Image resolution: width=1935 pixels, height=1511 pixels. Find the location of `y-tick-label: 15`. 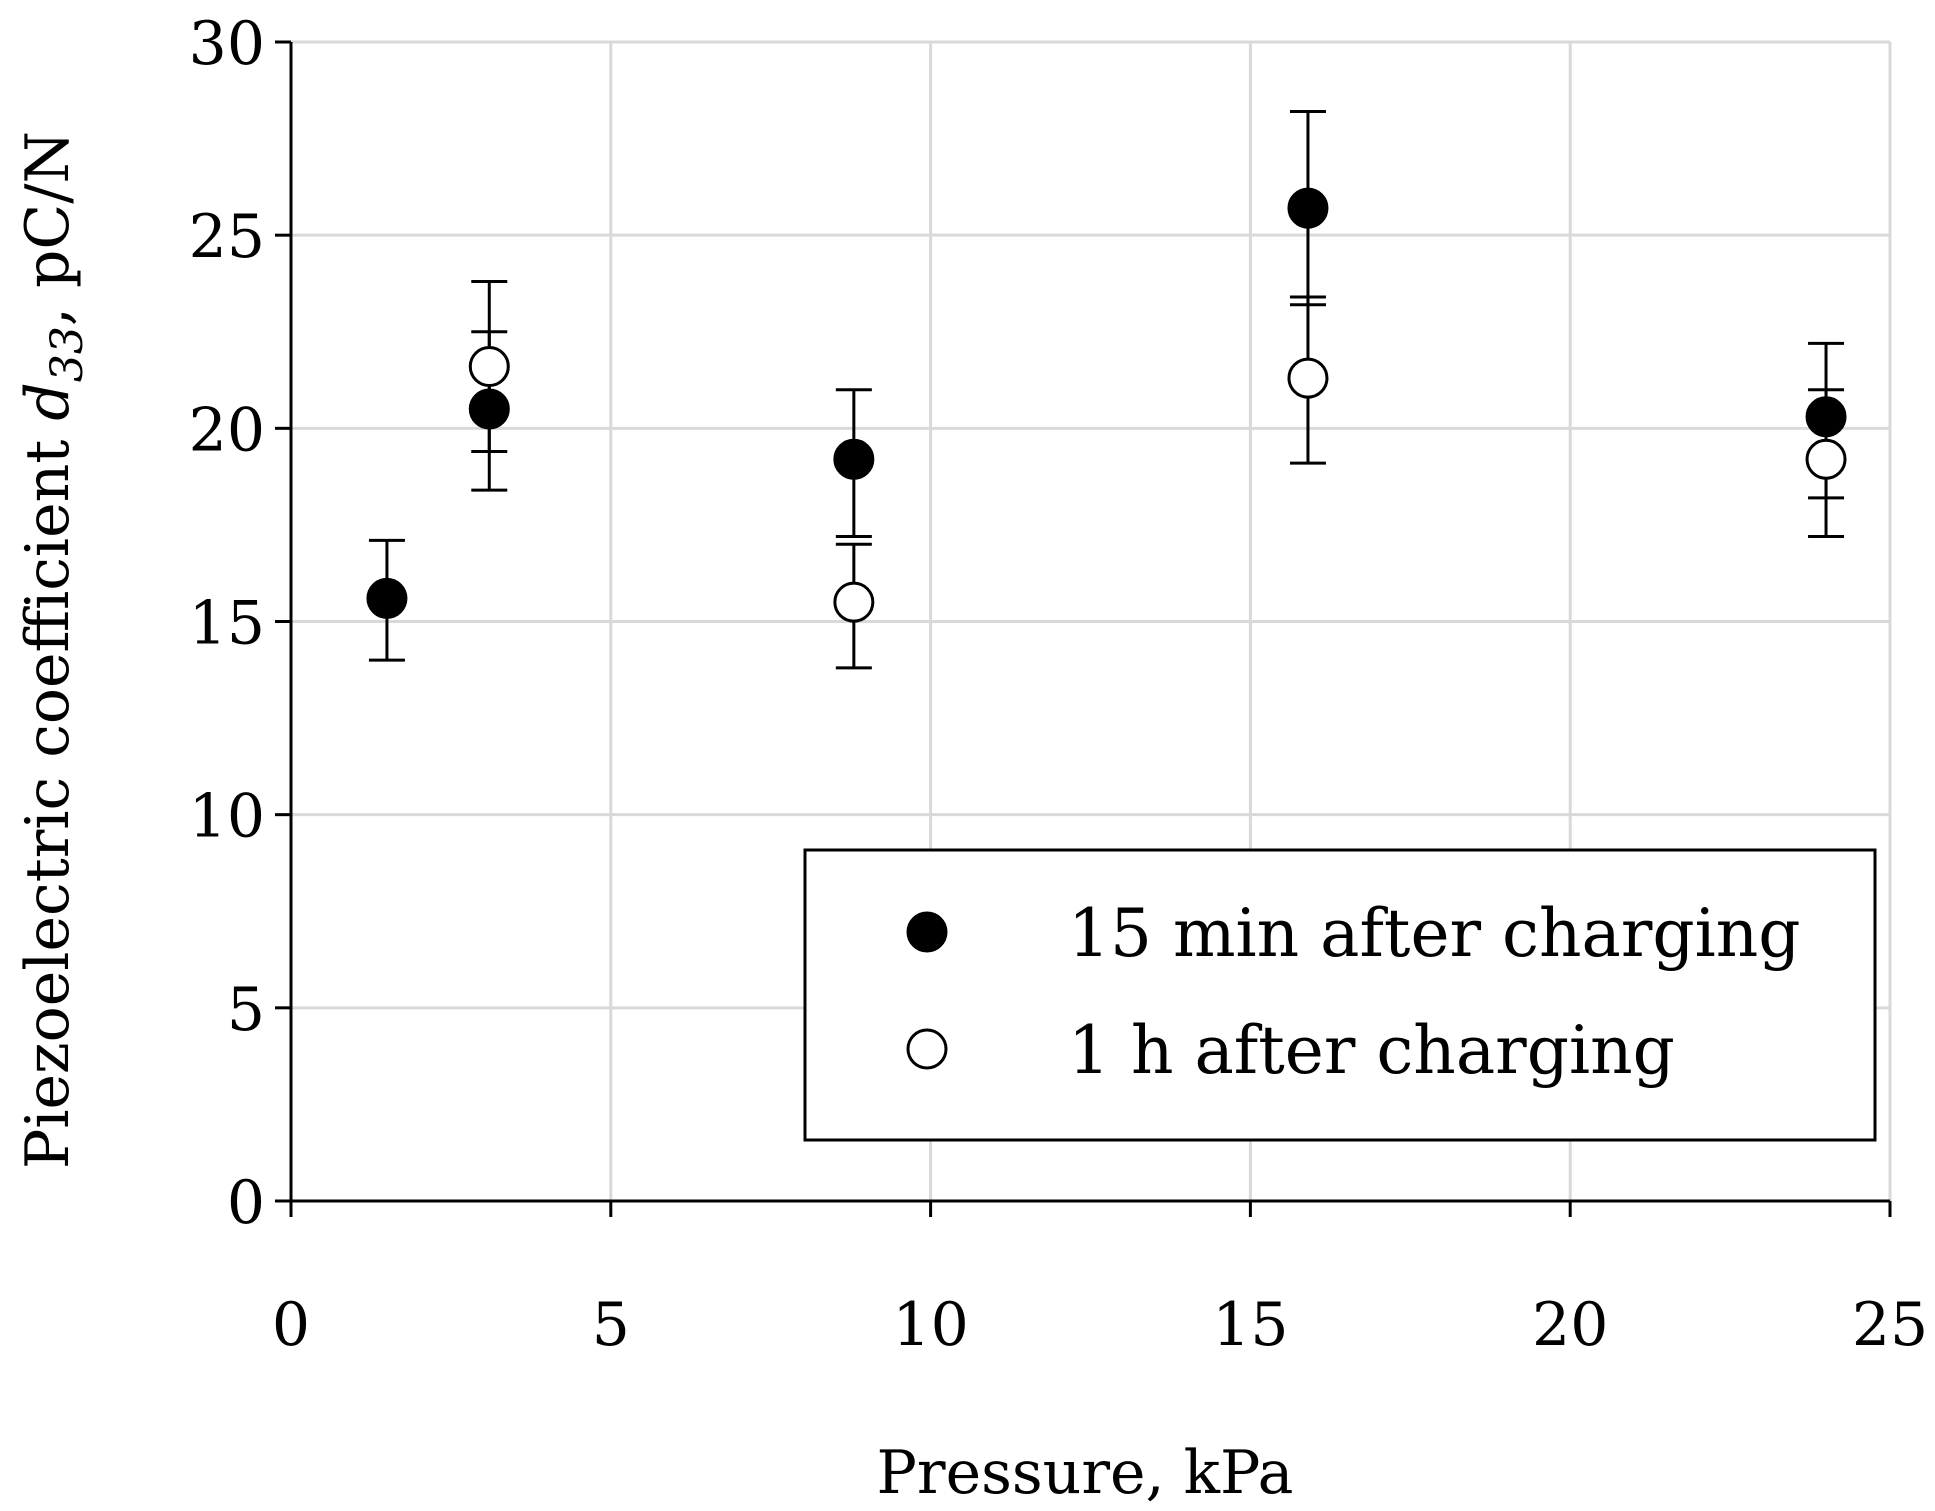

y-tick-label: 15 is located at coordinates (227, 624).